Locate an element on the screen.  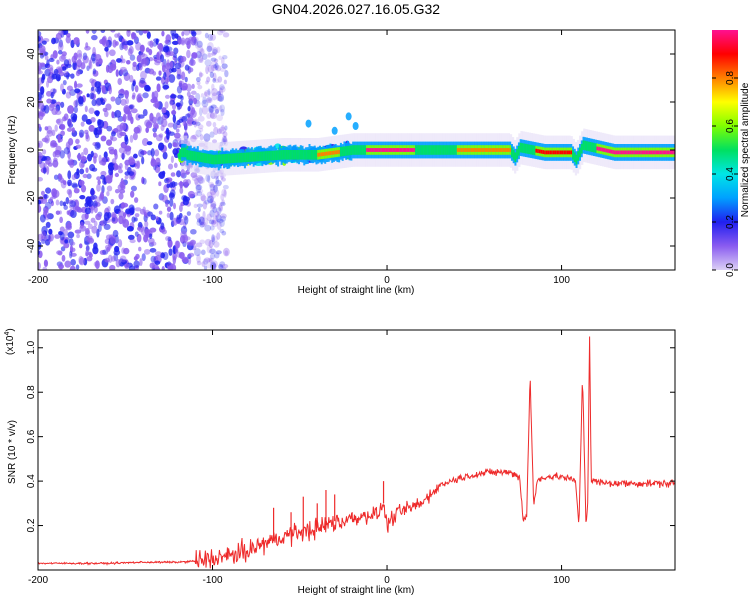
spectrogram-x-axis-label: Height of straight line (km) is located at coordinates (356, 290).